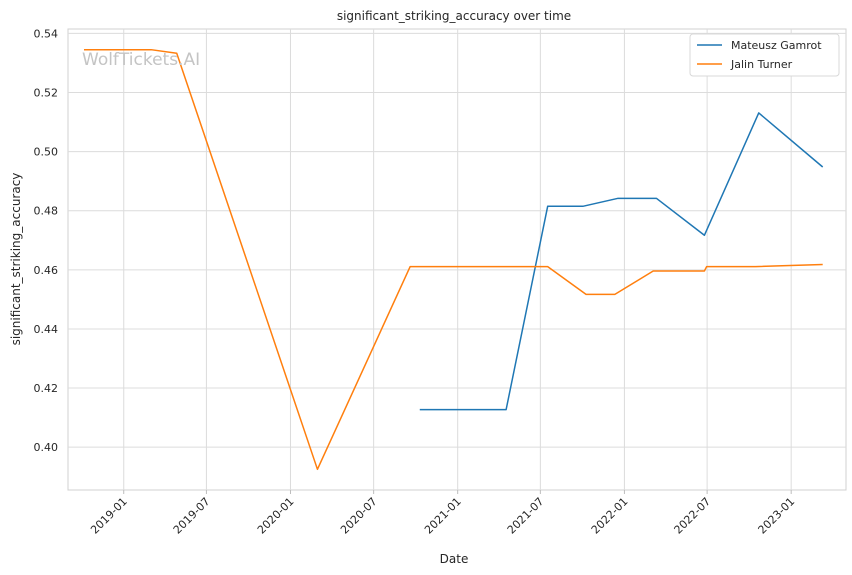 This screenshot has height=575, width=852. Describe the element at coordinates (526, 516) in the screenshot. I see `x-tick-label: 2021-07` at that location.